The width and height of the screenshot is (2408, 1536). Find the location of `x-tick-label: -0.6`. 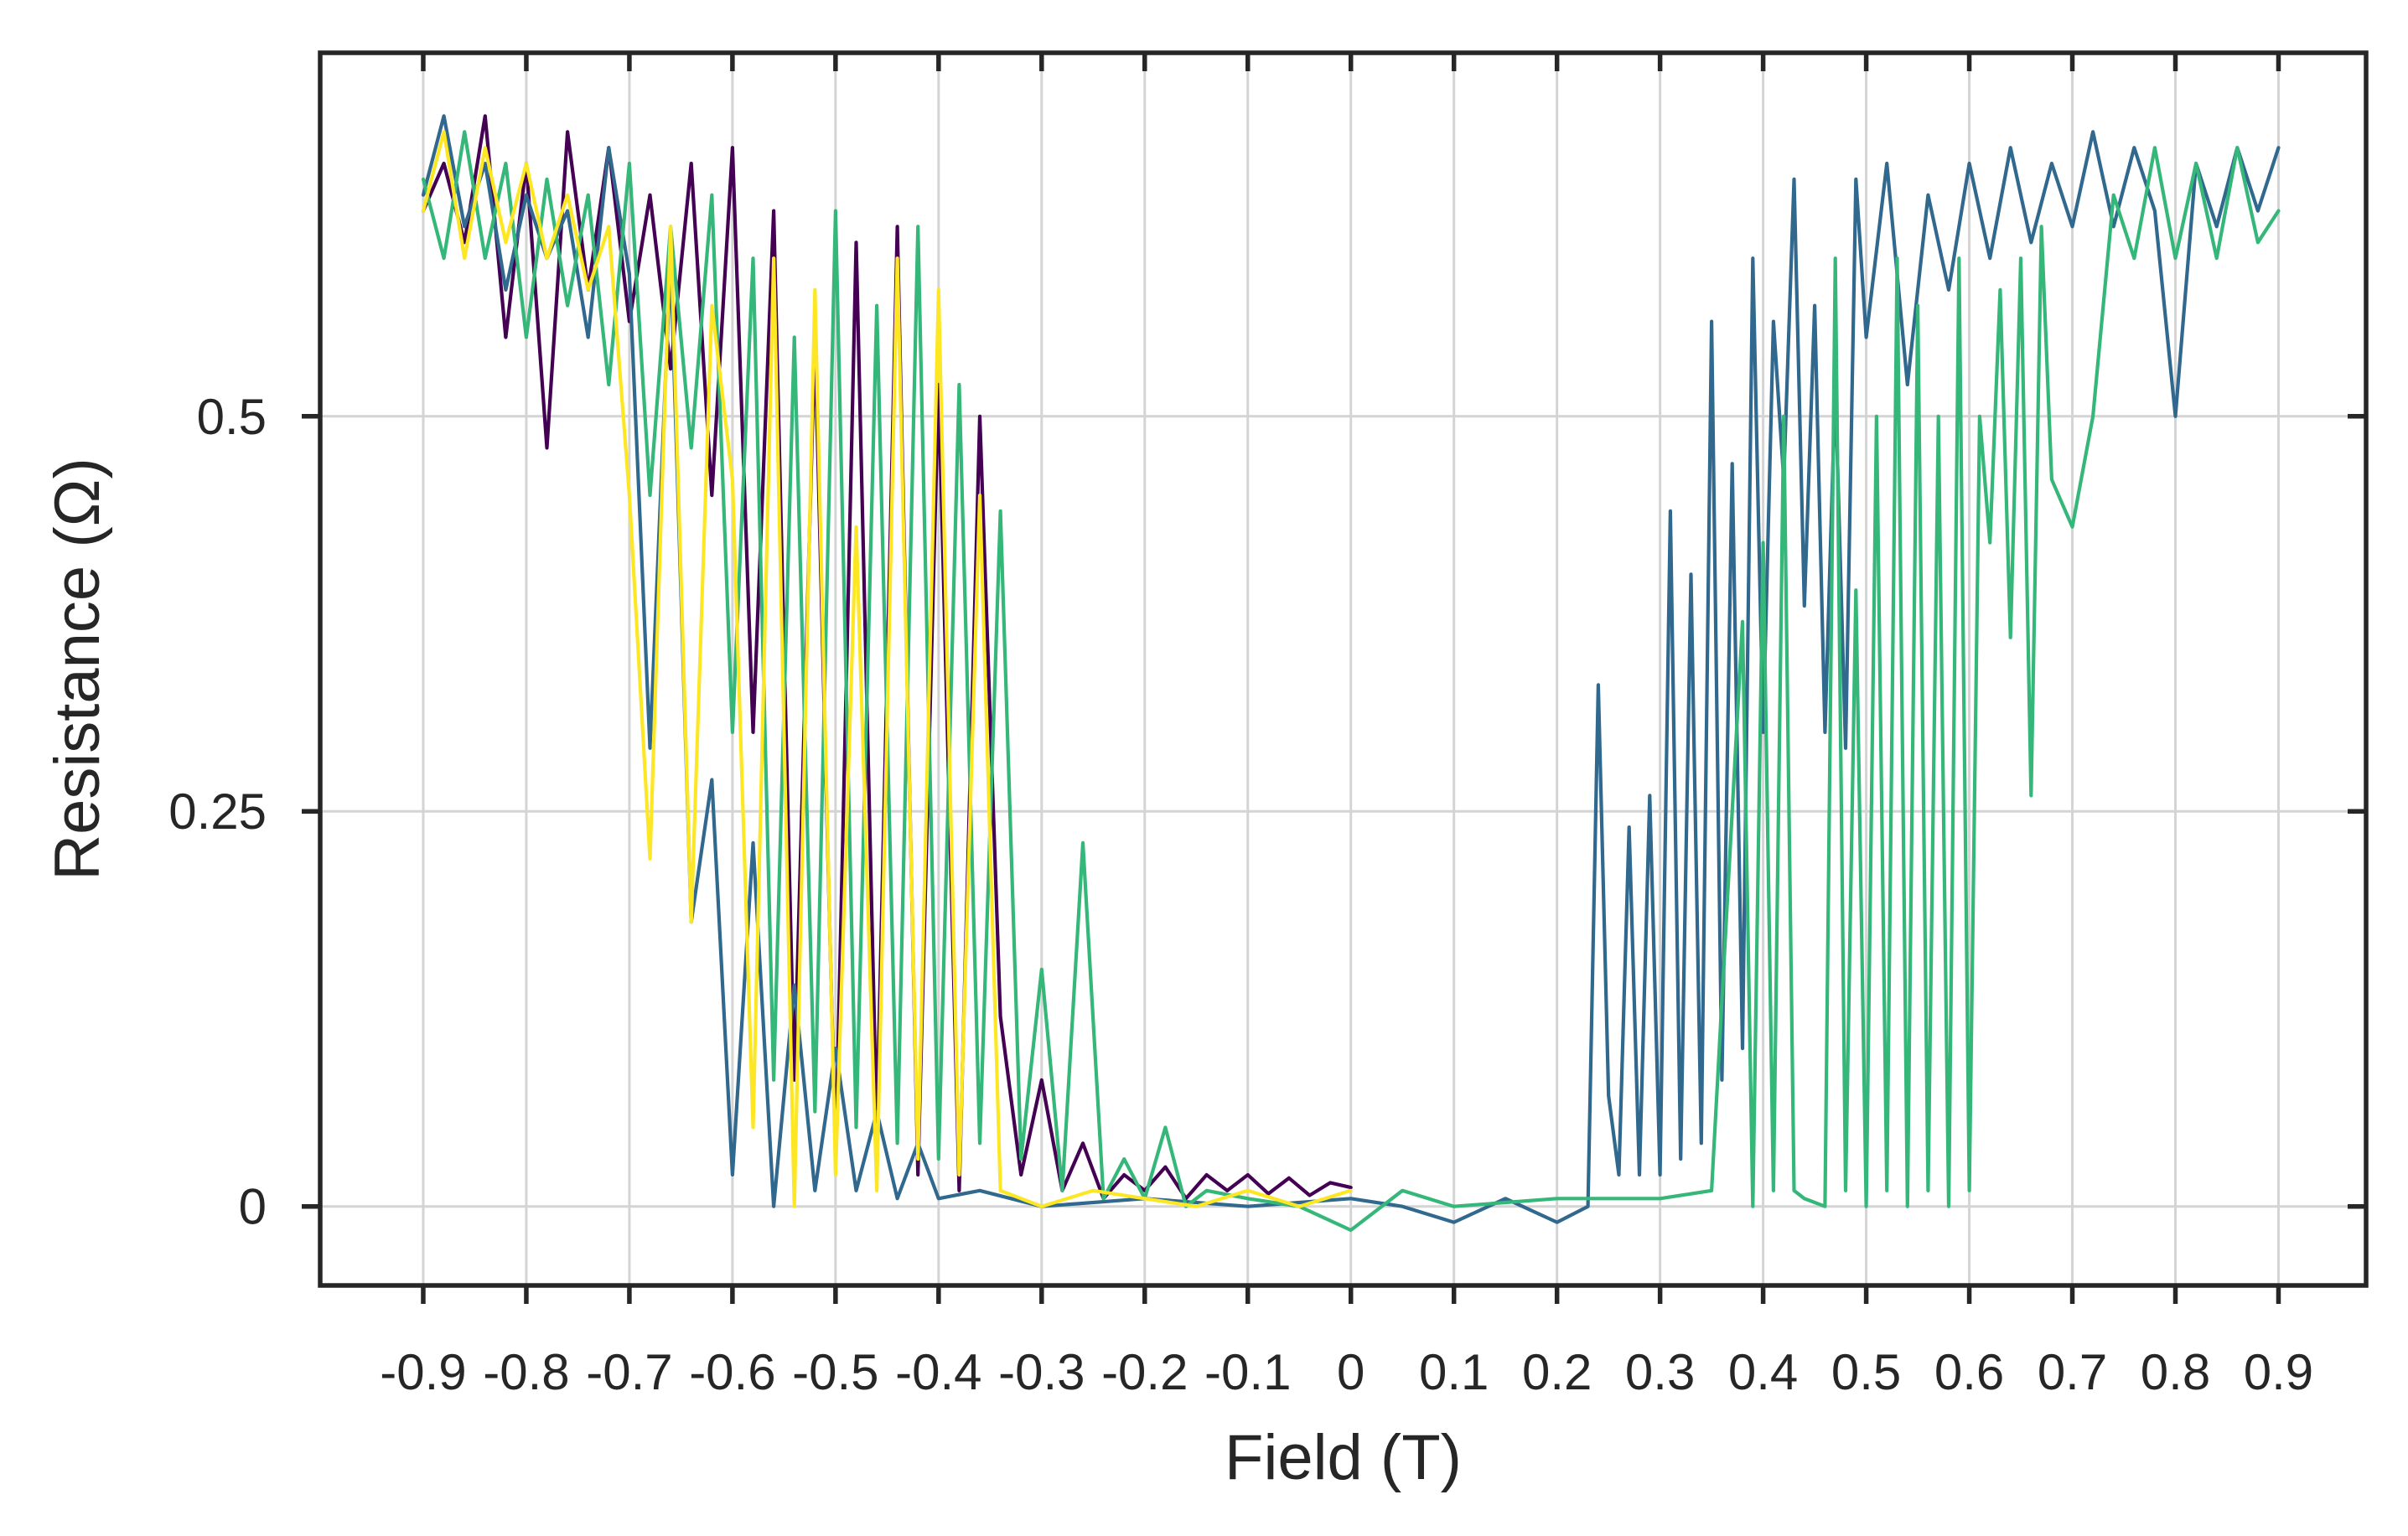

x-tick-label: -0.6 is located at coordinates (732, 1372).